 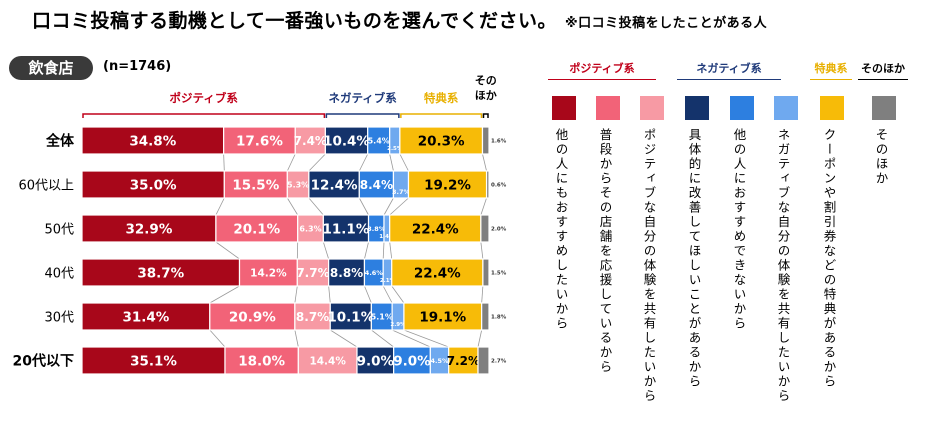 I want to click on legend-label: ポジティブな自分の体験を共有したいから, so click(x=649, y=266).